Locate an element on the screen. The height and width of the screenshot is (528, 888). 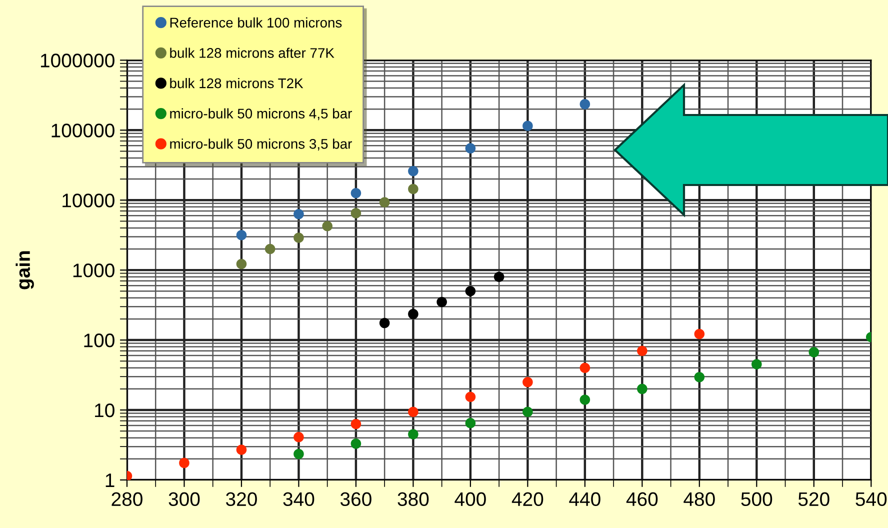
x-tick-label: 520 is located at coordinates (814, 499).